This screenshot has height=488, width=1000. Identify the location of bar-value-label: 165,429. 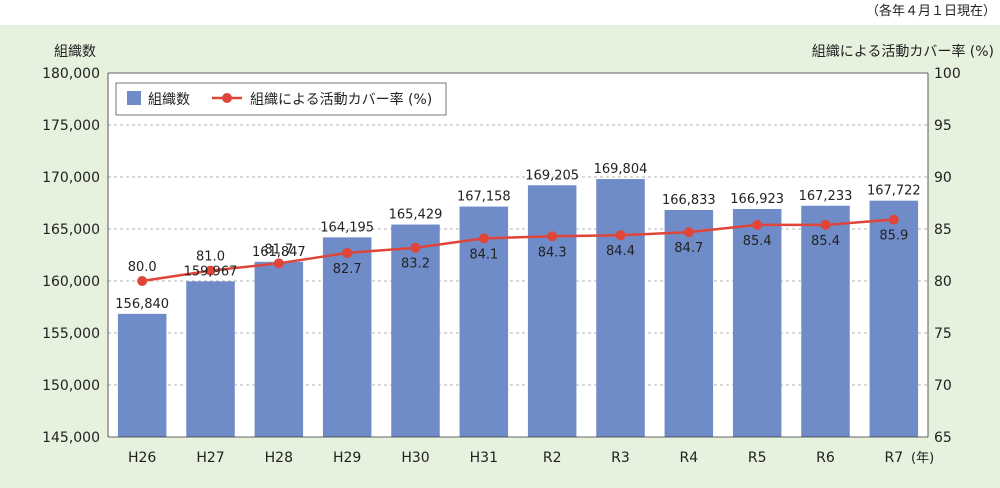
(416, 215).